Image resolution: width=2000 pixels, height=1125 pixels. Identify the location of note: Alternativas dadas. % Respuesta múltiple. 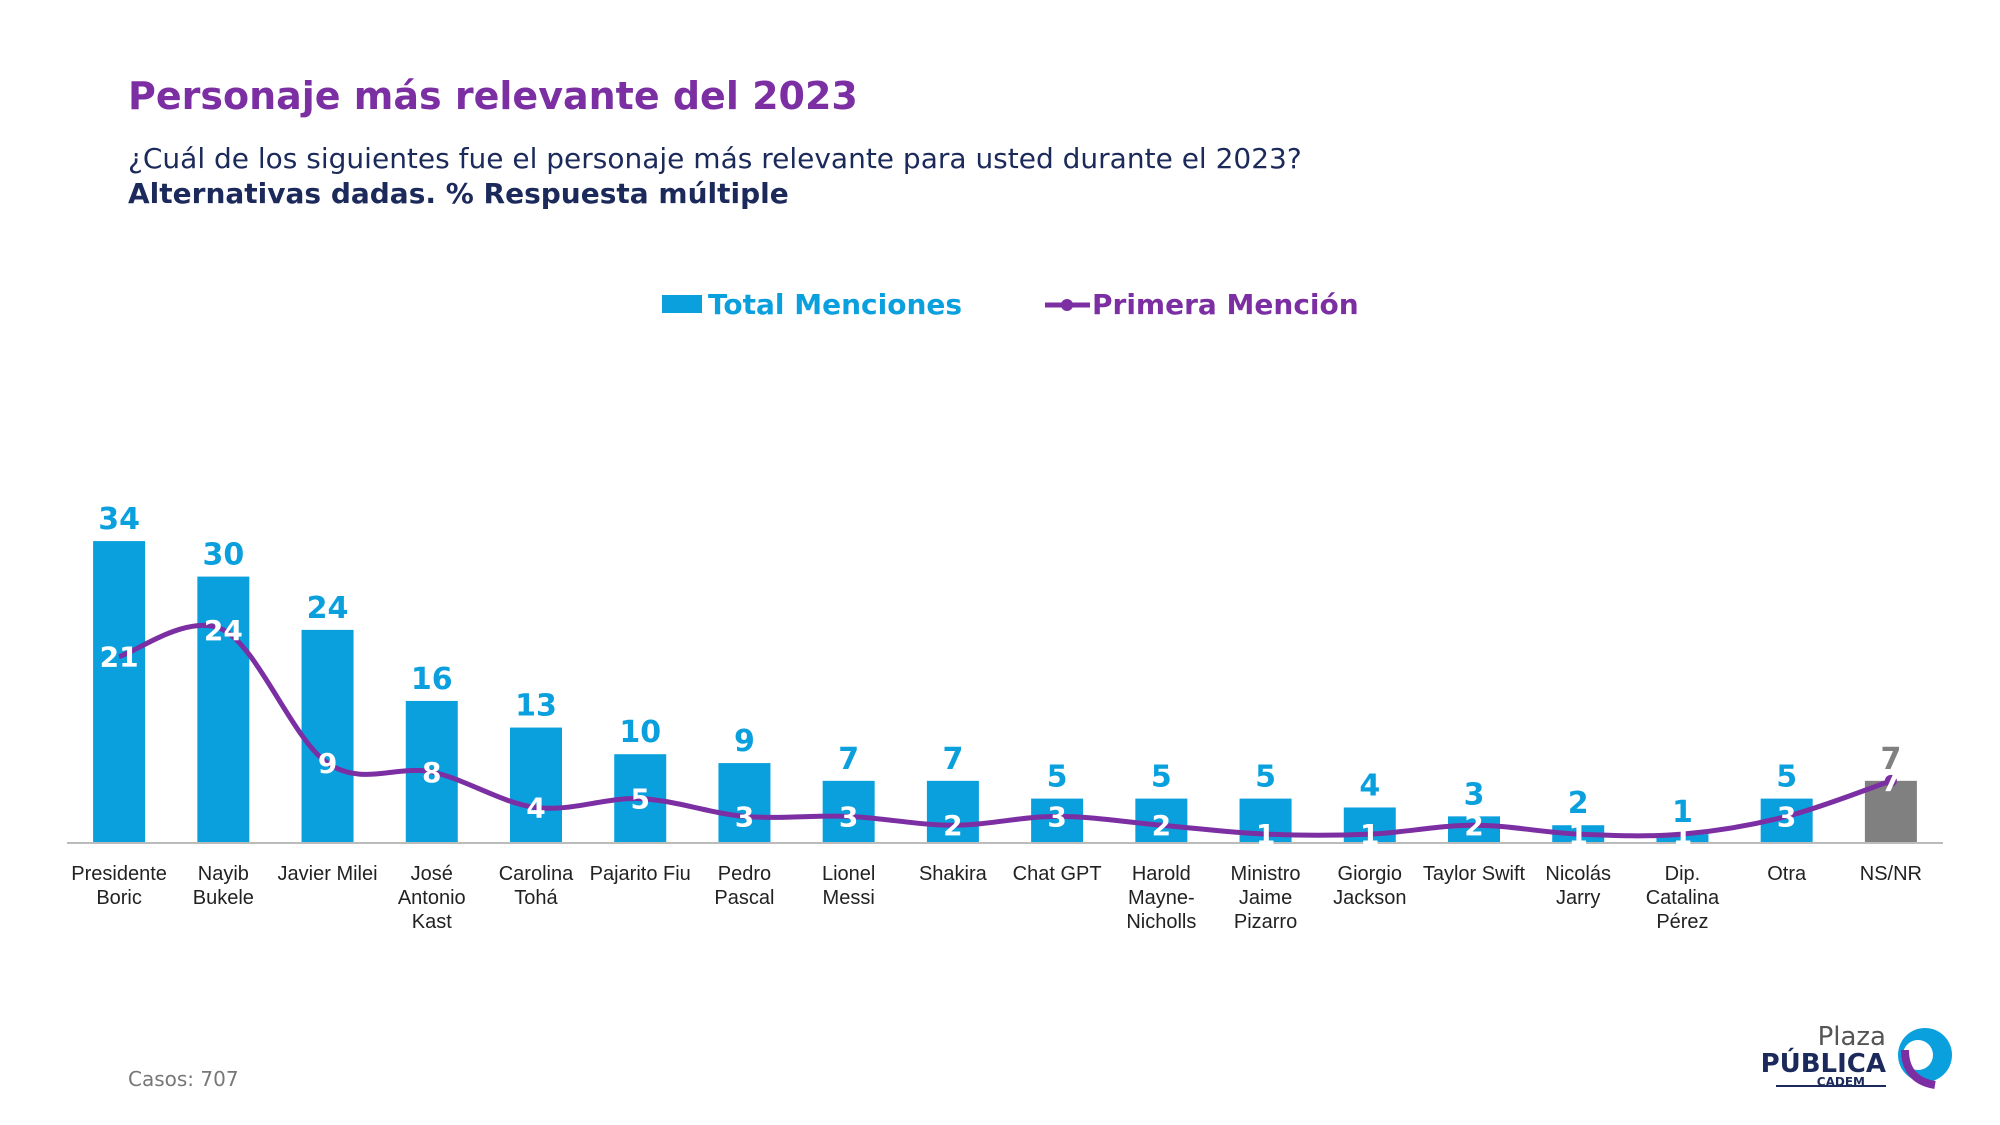
(458, 193).